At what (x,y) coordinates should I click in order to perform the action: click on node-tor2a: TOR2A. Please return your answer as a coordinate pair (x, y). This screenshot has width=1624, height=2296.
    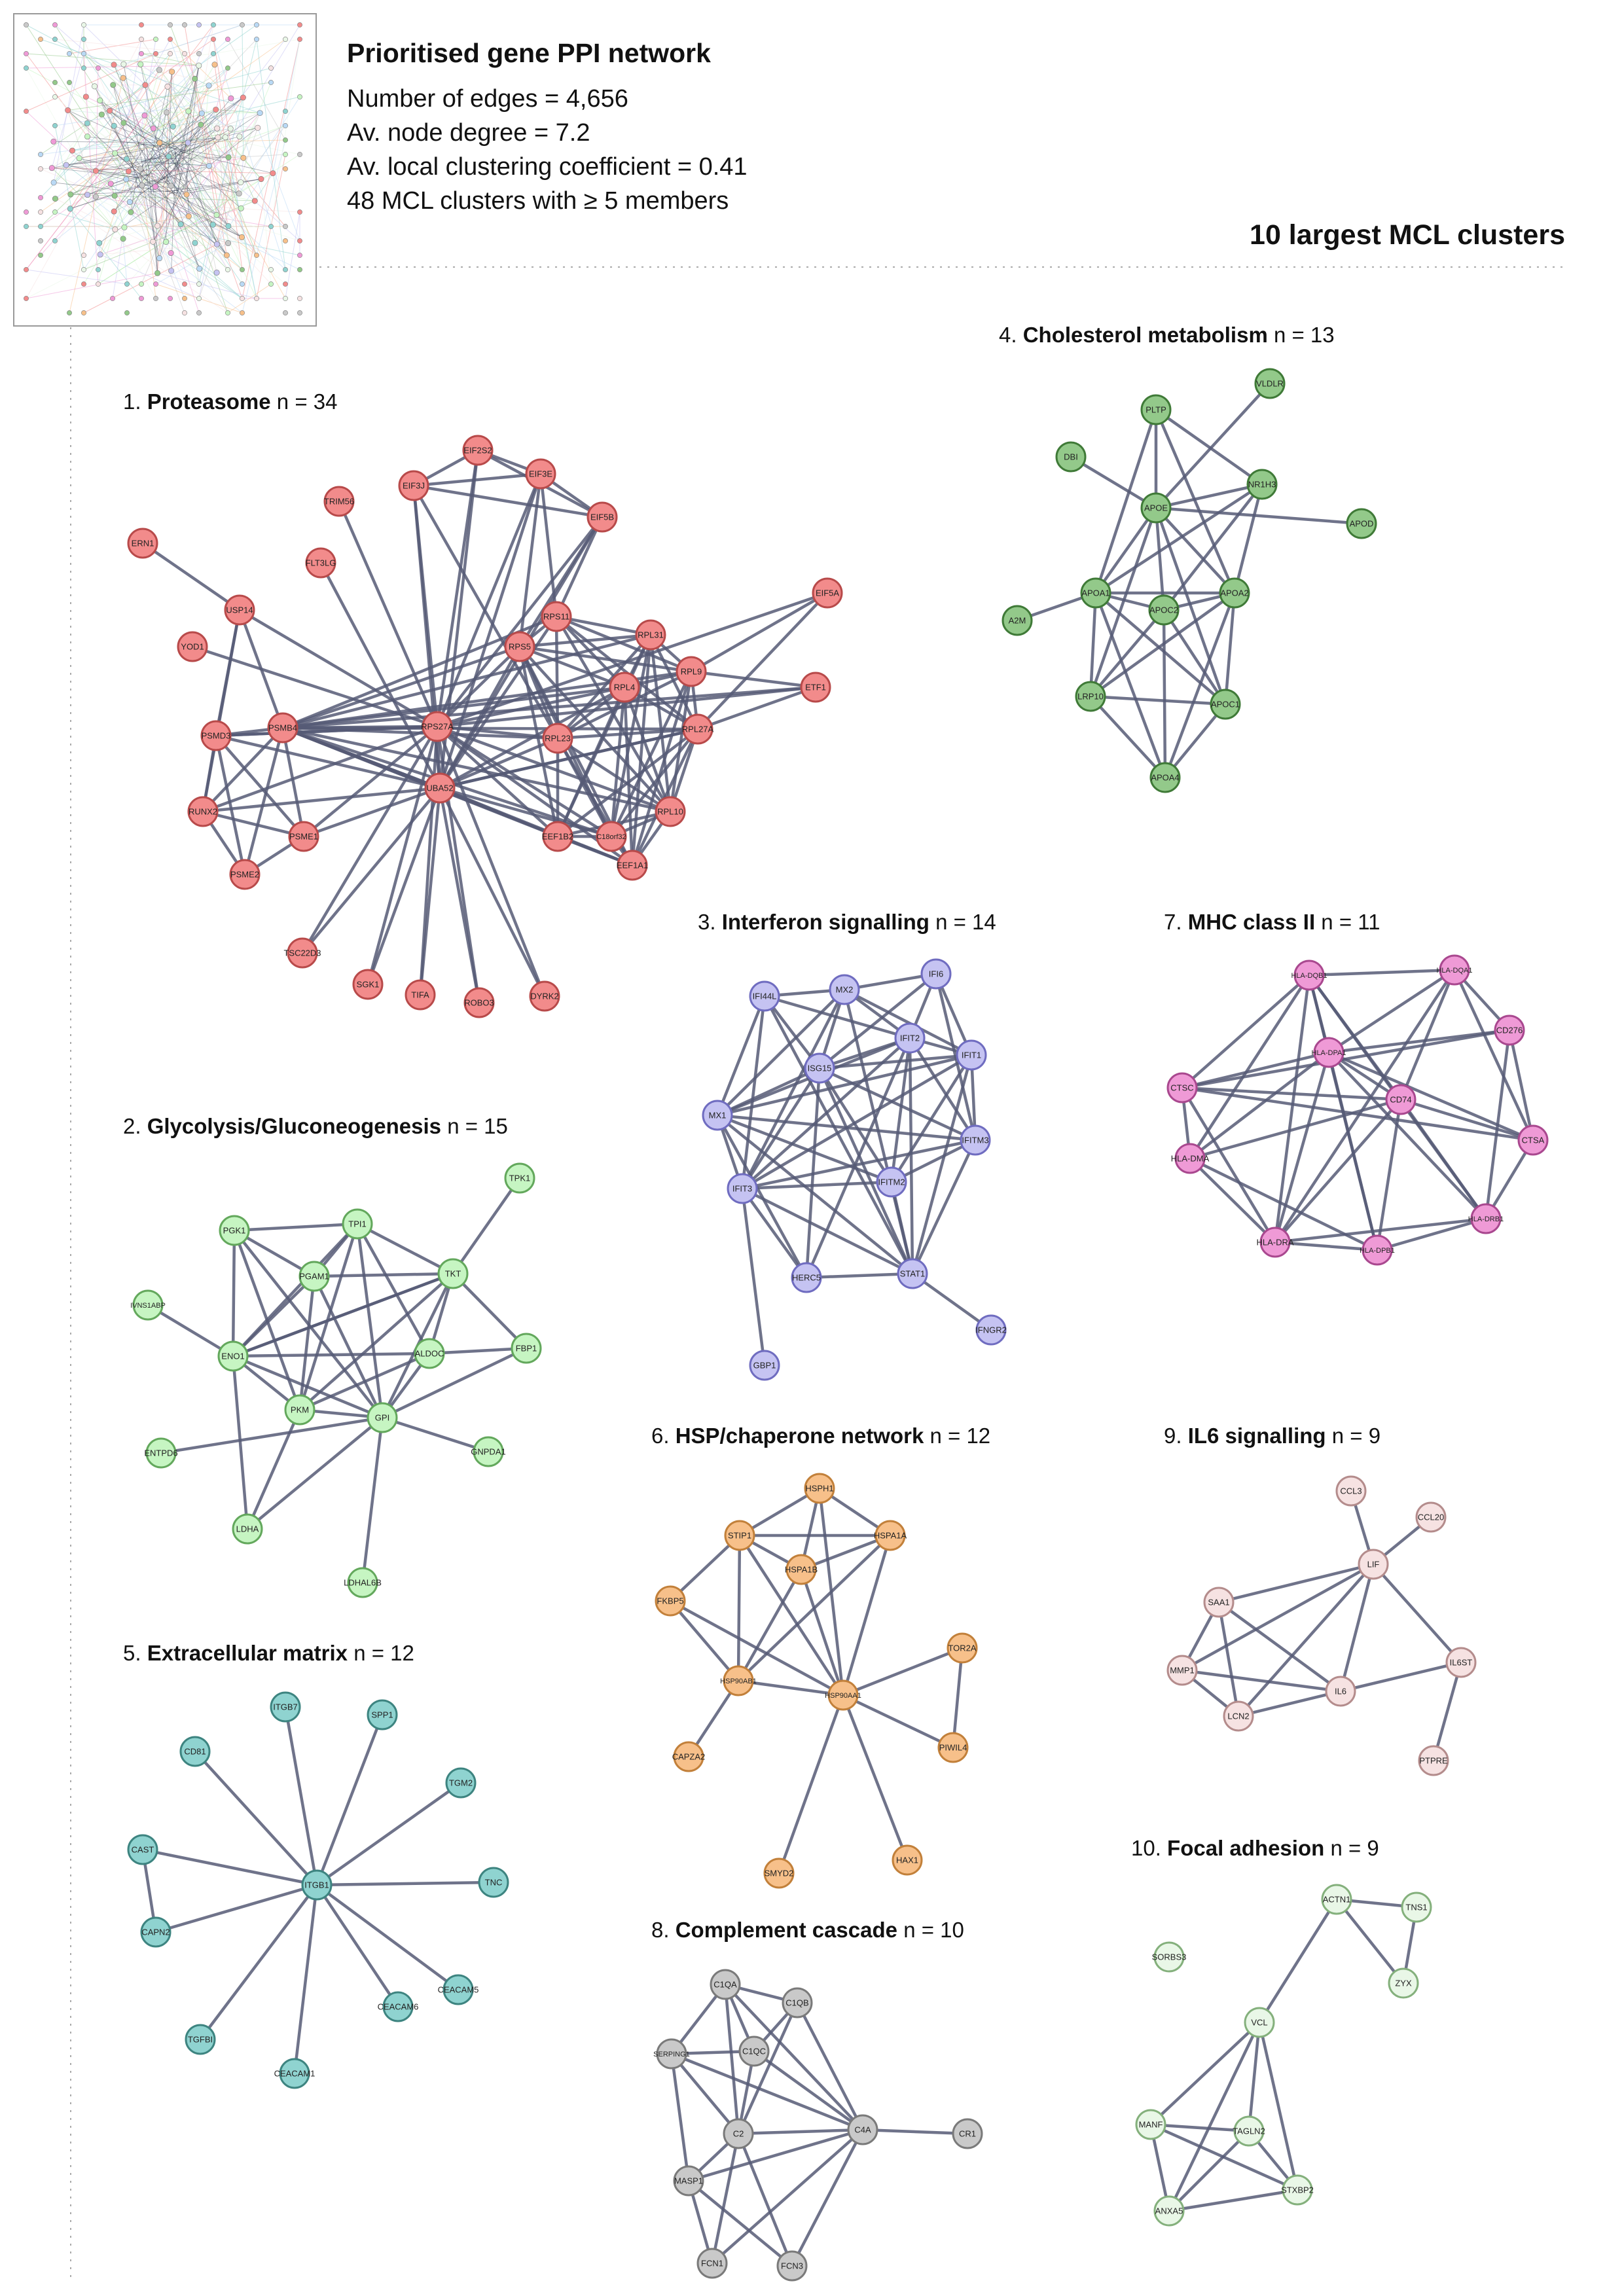
    Looking at the image, I should click on (962, 1648).